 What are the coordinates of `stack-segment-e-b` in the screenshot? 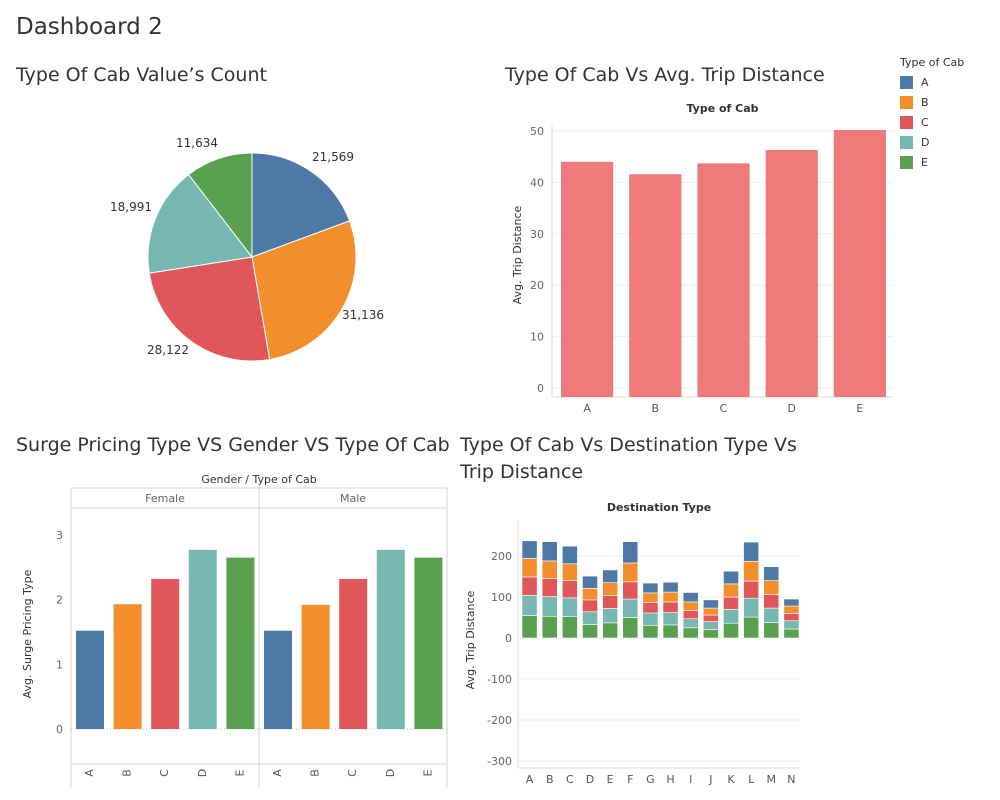 It's located at (610, 589).